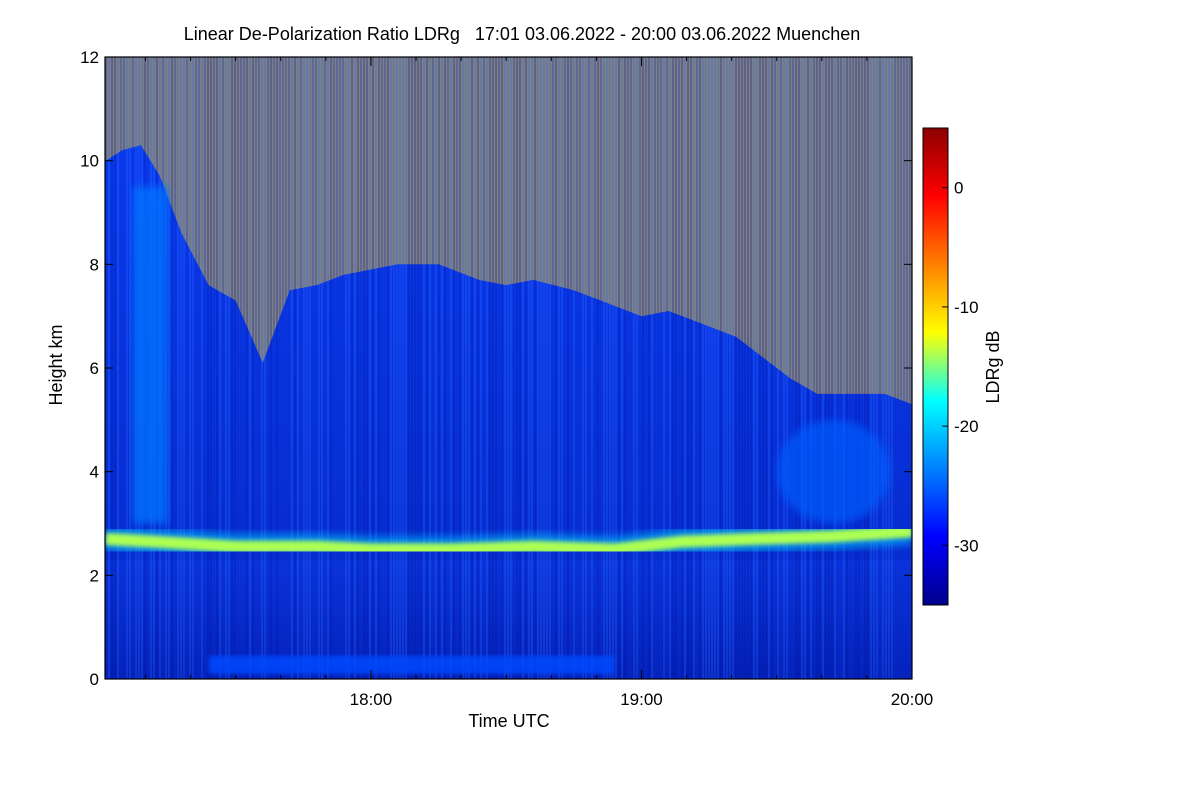 This screenshot has width=1200, height=800. I want to click on y-axis-label: Height km, so click(56, 364).